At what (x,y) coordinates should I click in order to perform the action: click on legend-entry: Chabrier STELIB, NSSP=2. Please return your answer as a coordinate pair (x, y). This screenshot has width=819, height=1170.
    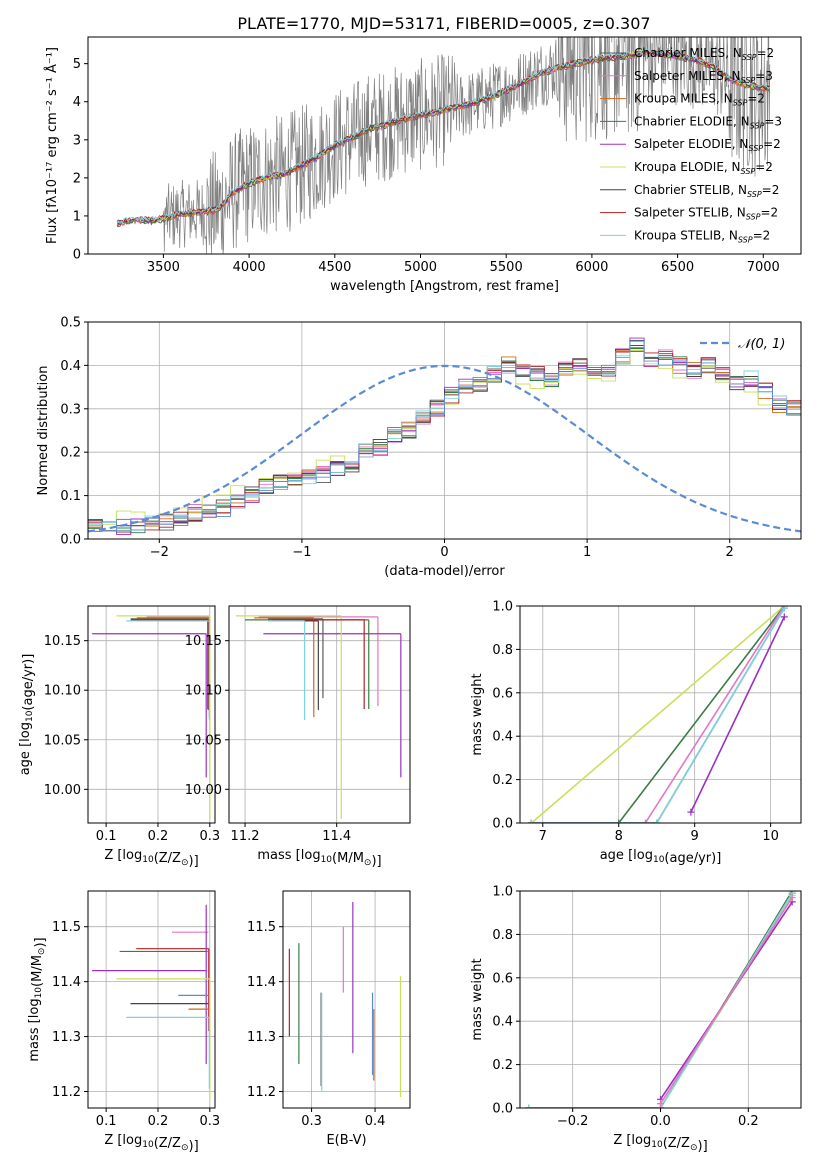
    Looking at the image, I should click on (706, 191).